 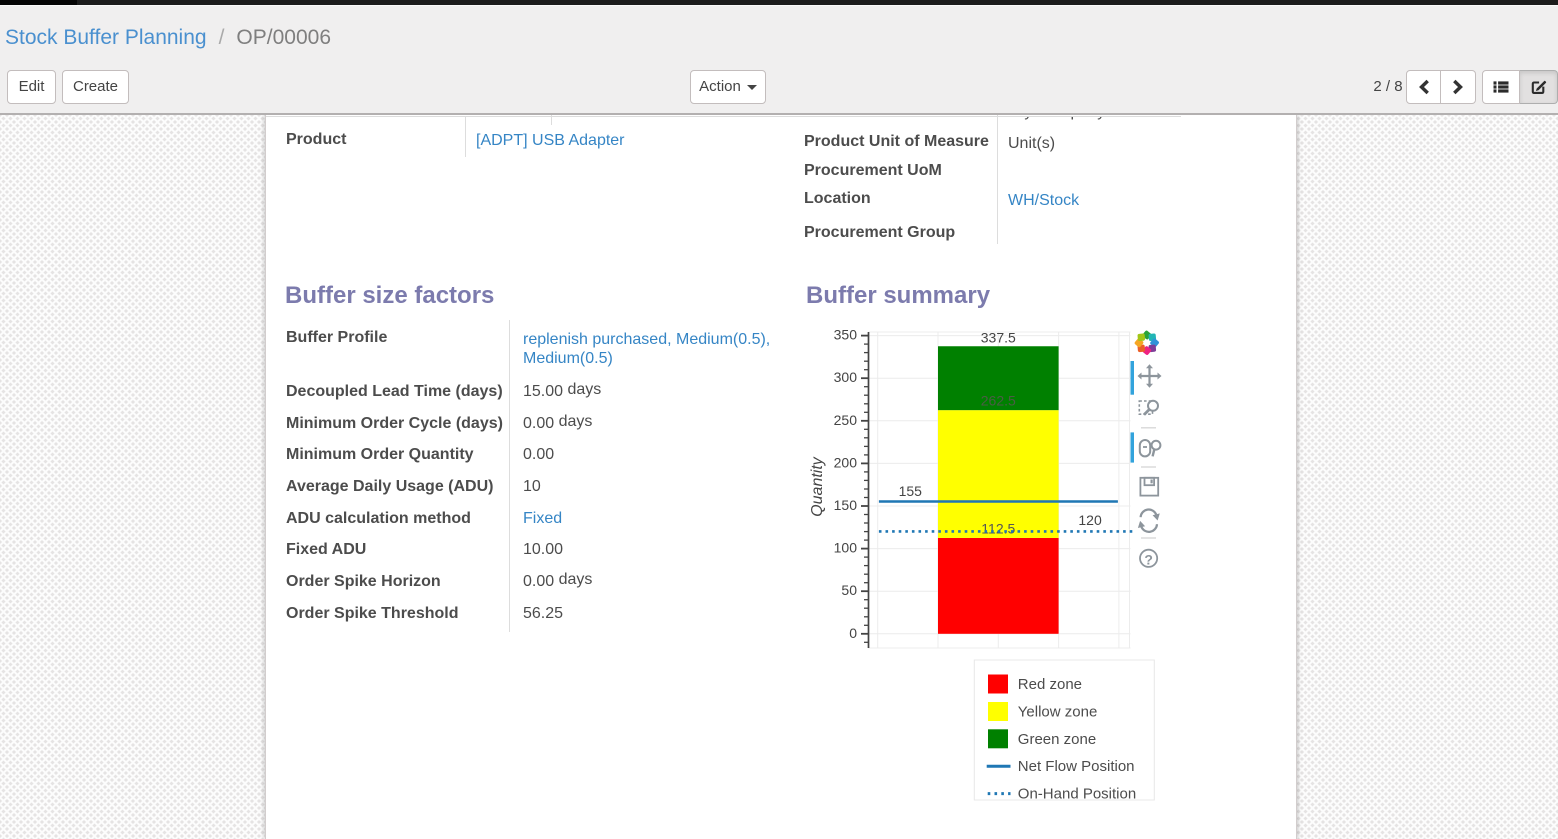 What do you see at coordinates (817, 486) in the screenshot?
I see `svg-text: Quantity` at bounding box center [817, 486].